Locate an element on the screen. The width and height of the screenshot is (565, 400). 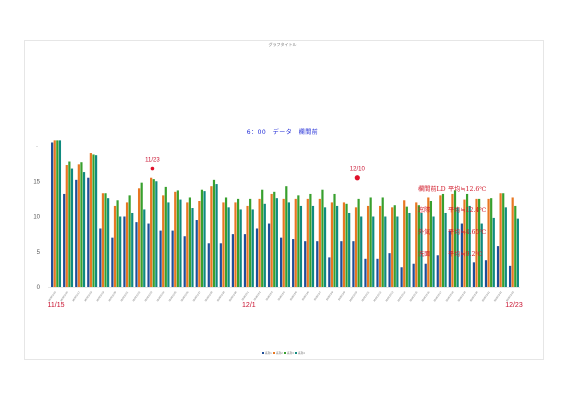
legend-label: 系列4 is located at coordinates (301, 353).